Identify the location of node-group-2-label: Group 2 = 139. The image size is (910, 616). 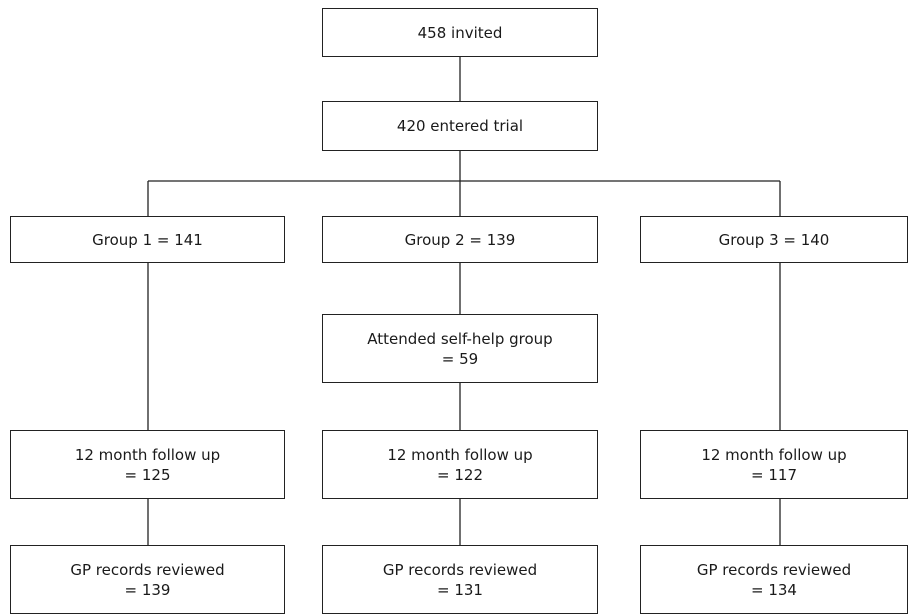
(460, 239).